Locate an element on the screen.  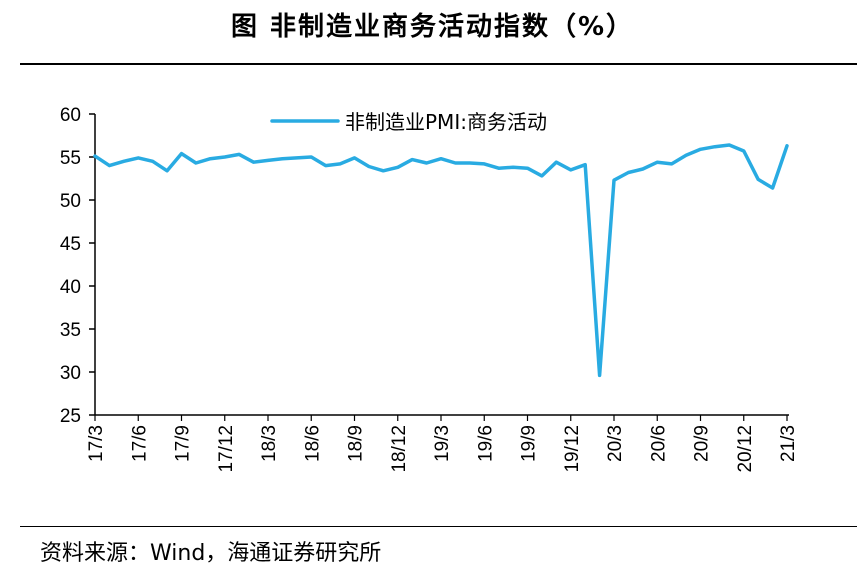
source-note: 资料来源：Wind，海通证券研究所 is located at coordinates (211, 553).